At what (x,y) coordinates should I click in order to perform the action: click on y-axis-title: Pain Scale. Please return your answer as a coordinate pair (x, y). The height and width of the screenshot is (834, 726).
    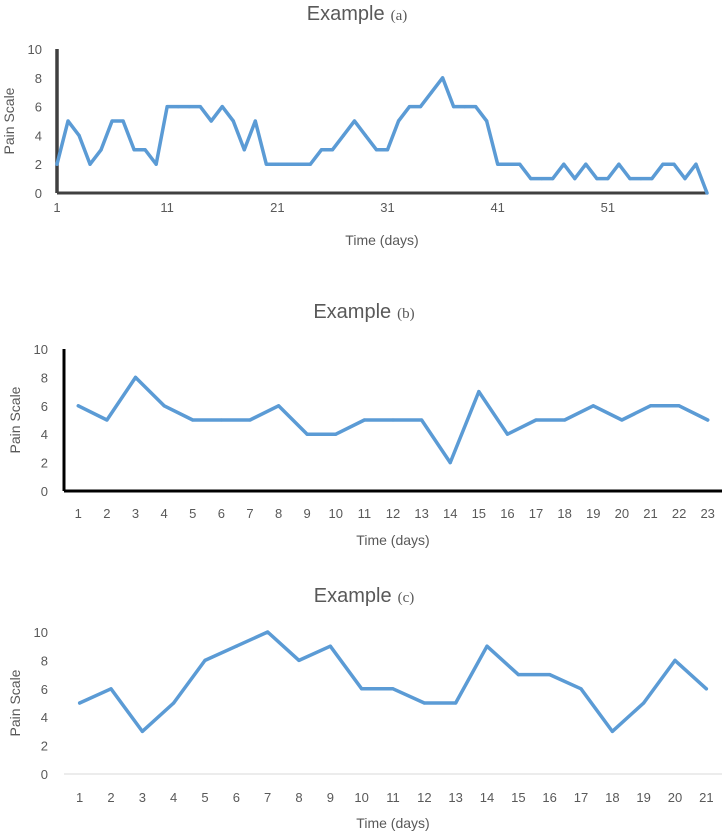
    Looking at the image, I should click on (15, 702).